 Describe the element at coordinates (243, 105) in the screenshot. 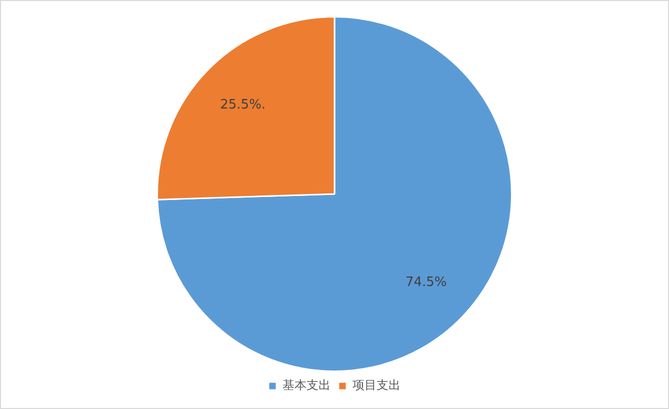

I see `data-label: 25.5%.` at that location.